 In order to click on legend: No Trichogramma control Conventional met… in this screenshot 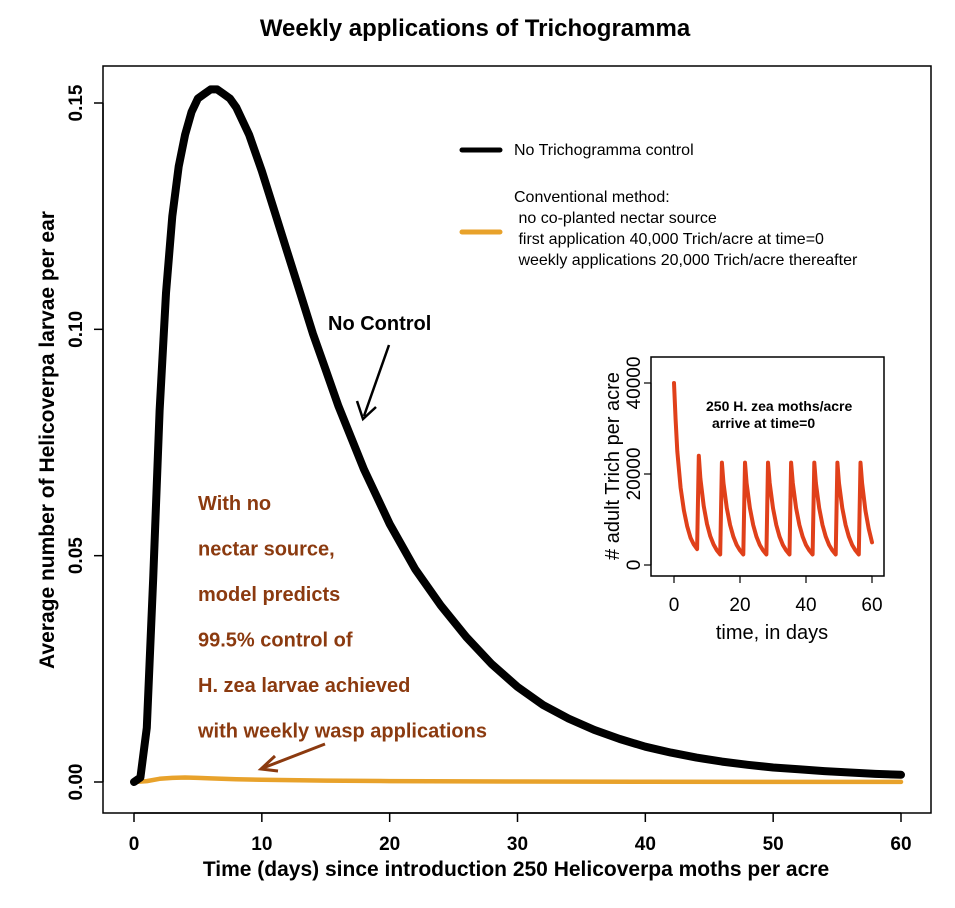, I will do `click(658, 205)`.